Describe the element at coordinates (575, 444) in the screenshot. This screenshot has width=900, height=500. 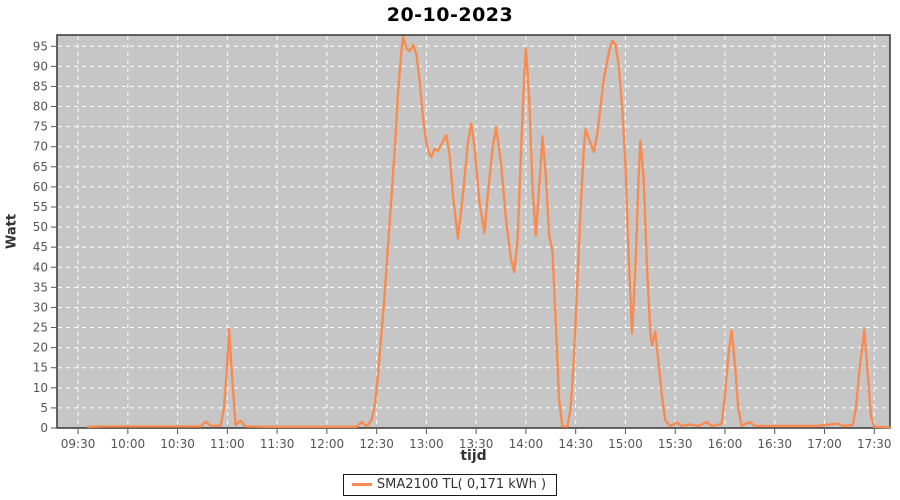
I see `x-tick-label: 14:30` at that location.